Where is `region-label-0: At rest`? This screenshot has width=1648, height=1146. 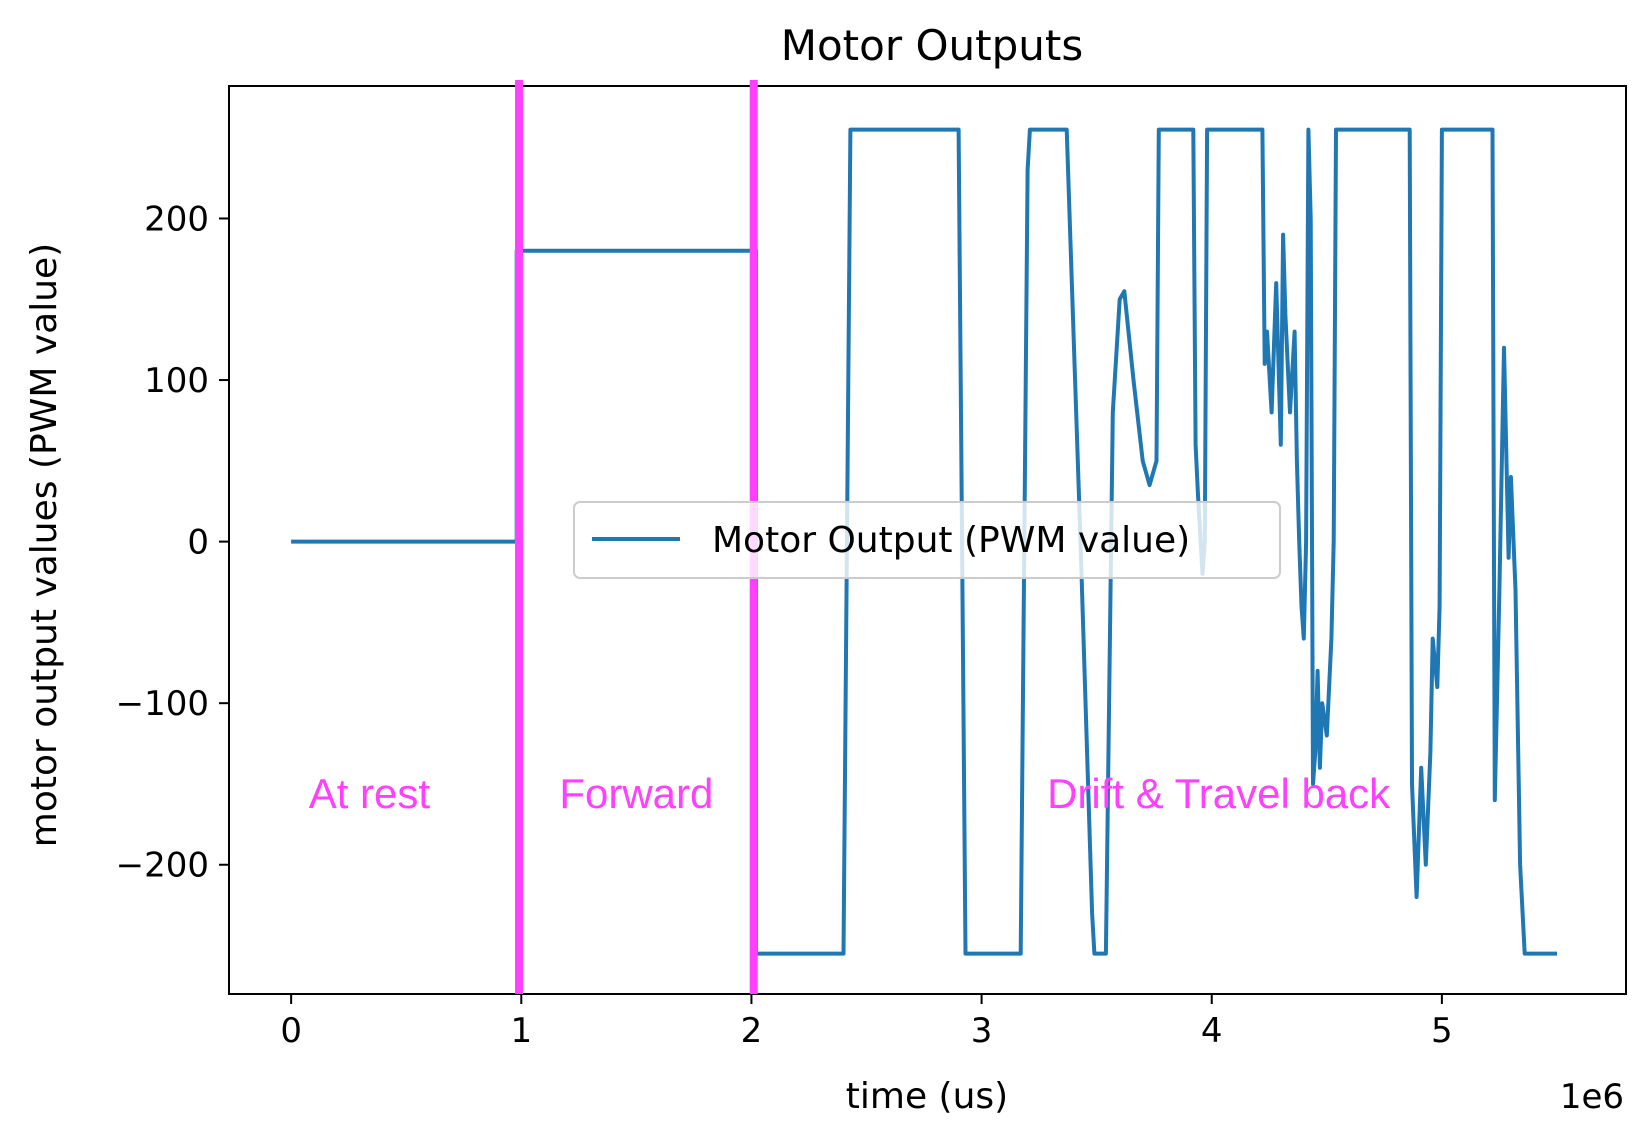 region-label-0: At rest is located at coordinates (370, 793).